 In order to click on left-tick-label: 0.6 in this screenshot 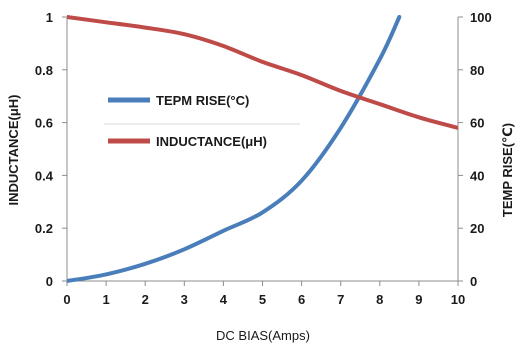, I will do `click(44, 123)`.